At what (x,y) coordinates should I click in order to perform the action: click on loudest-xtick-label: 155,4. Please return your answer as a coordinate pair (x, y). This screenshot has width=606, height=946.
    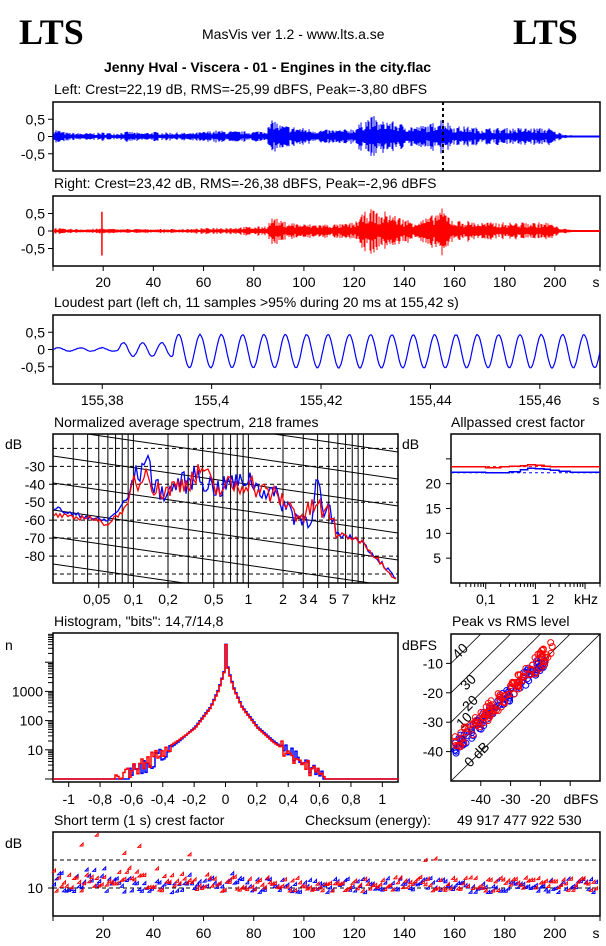
    Looking at the image, I should click on (211, 400).